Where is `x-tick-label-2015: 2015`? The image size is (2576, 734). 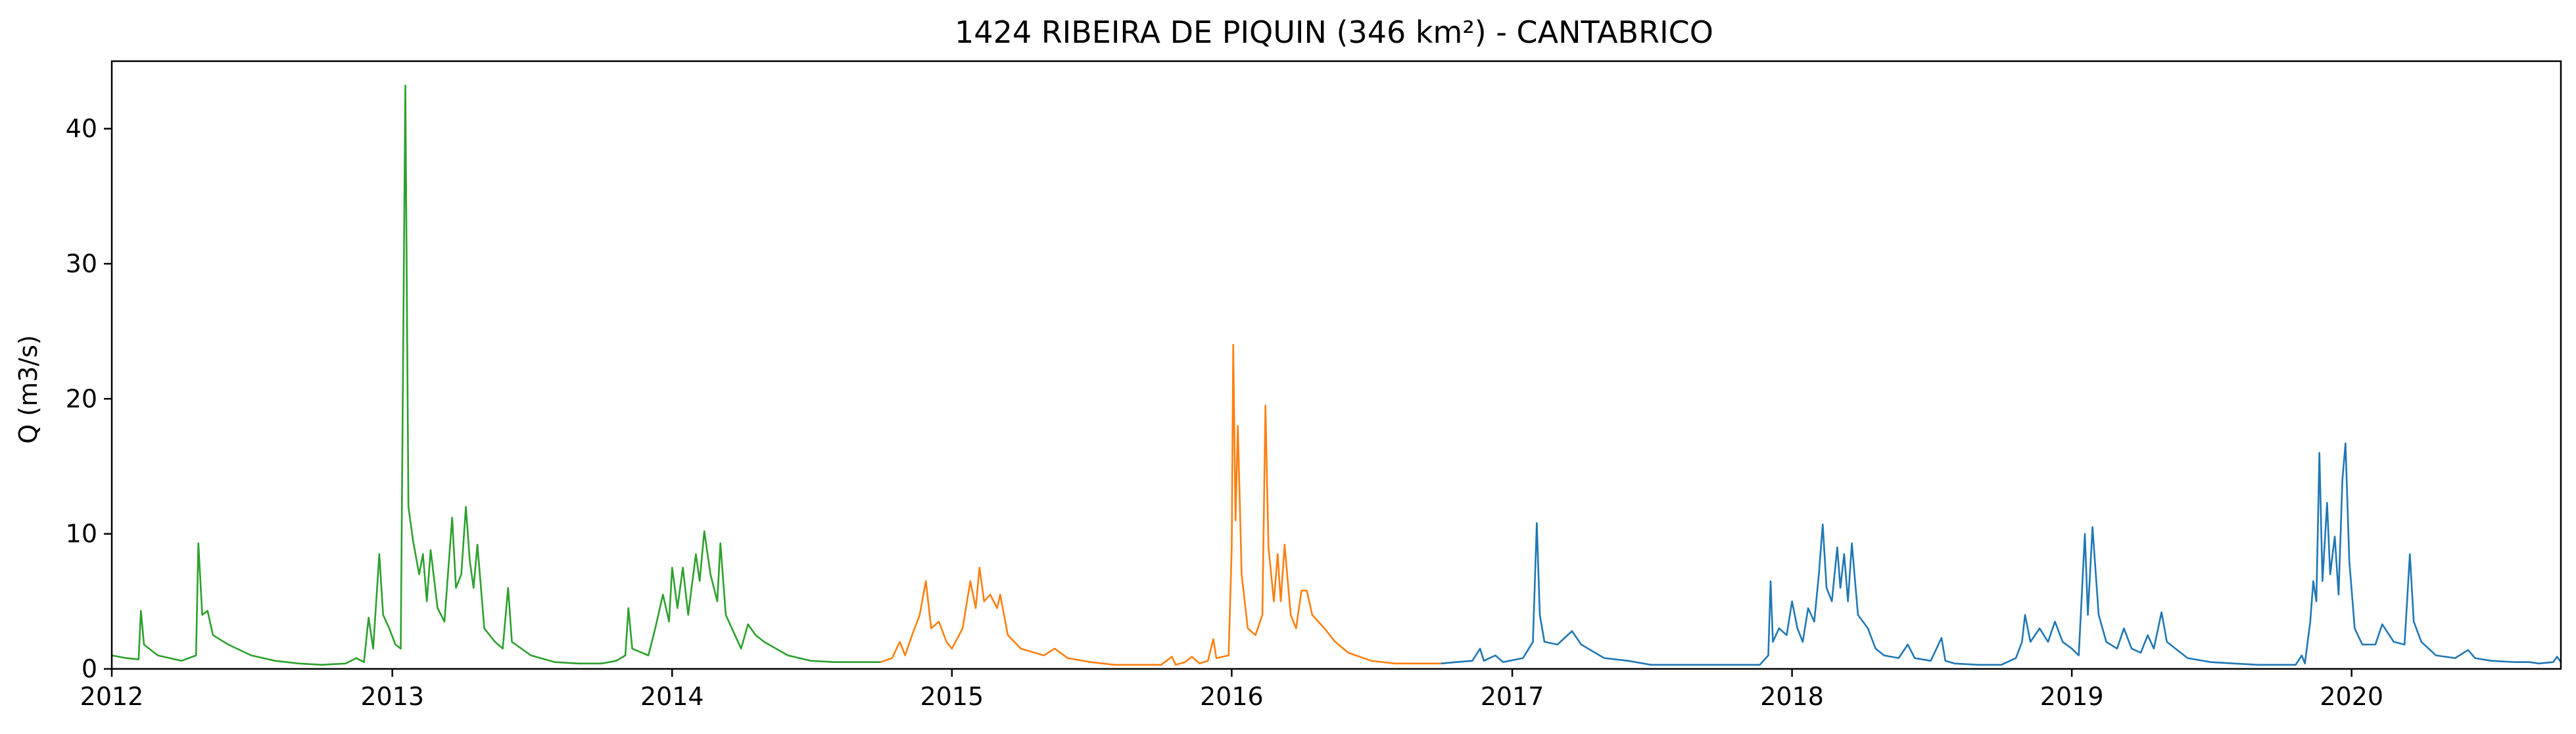 x-tick-label-2015: 2015 is located at coordinates (952, 697).